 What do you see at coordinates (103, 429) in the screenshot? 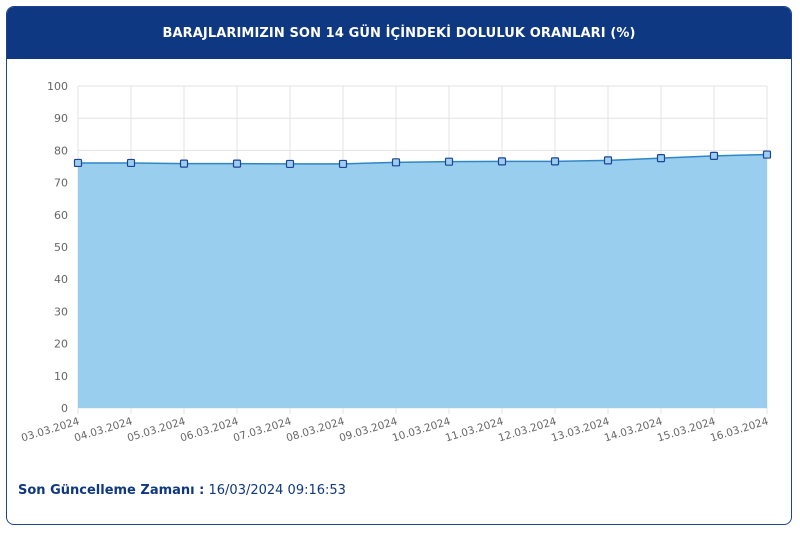
I see `x-tick-label: 04.03.2024` at bounding box center [103, 429].